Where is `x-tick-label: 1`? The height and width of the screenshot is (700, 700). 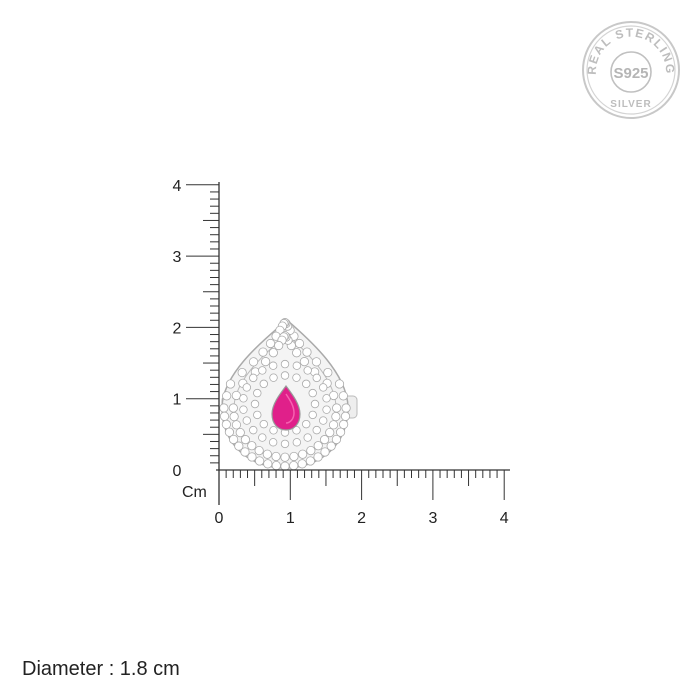
x-tick-label: 1 is located at coordinates (290, 518).